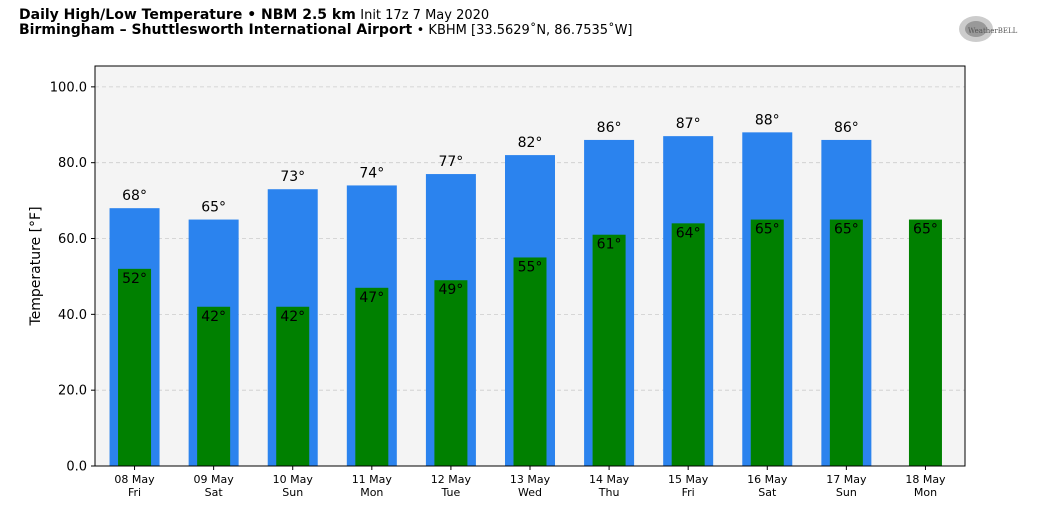 Image resolution: width=1040 pixels, height=516 pixels. What do you see at coordinates (925, 479) in the screenshot?
I see `x-tick-date: 18 May` at bounding box center [925, 479].